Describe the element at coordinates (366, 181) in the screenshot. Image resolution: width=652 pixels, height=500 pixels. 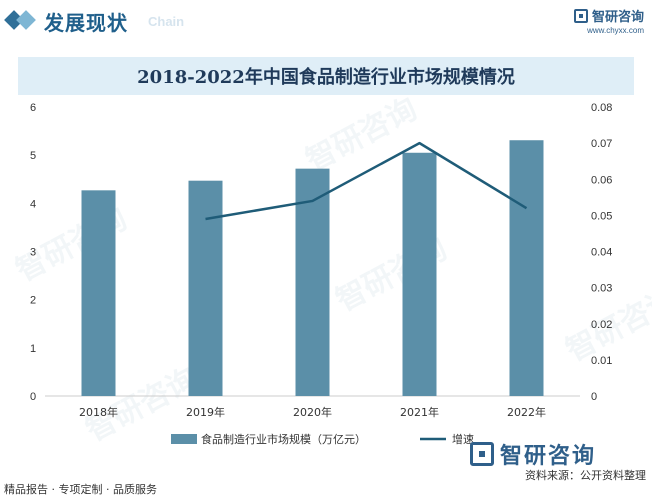
I see `growth-line` at that location.